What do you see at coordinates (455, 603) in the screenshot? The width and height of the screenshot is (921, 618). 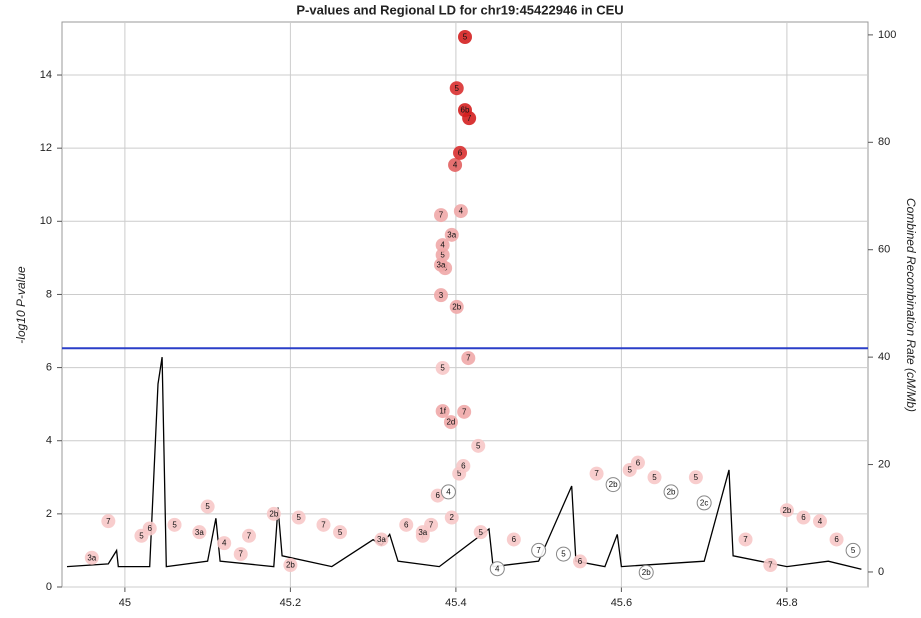 I see `x-tick-label: 45.4` at bounding box center [455, 603].